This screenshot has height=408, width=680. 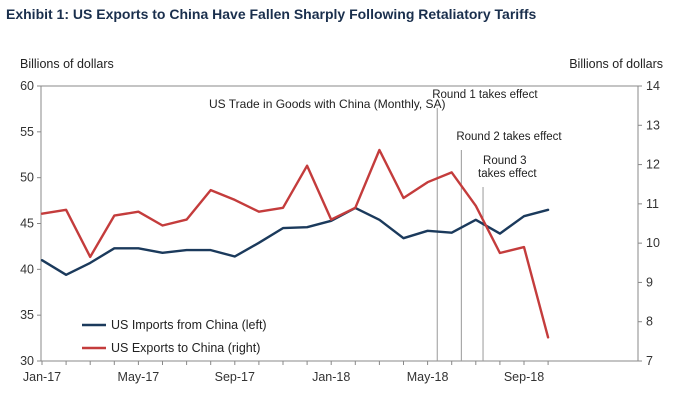 I want to click on imports-series-line, so click(x=295, y=241).